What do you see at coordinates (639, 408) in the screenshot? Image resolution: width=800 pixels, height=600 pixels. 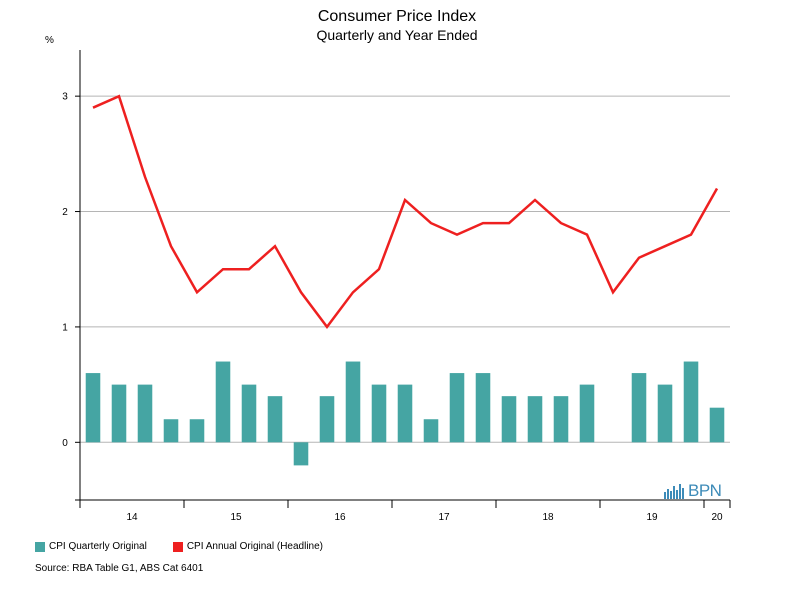 I see `bar-2019Q2` at bounding box center [639, 408].